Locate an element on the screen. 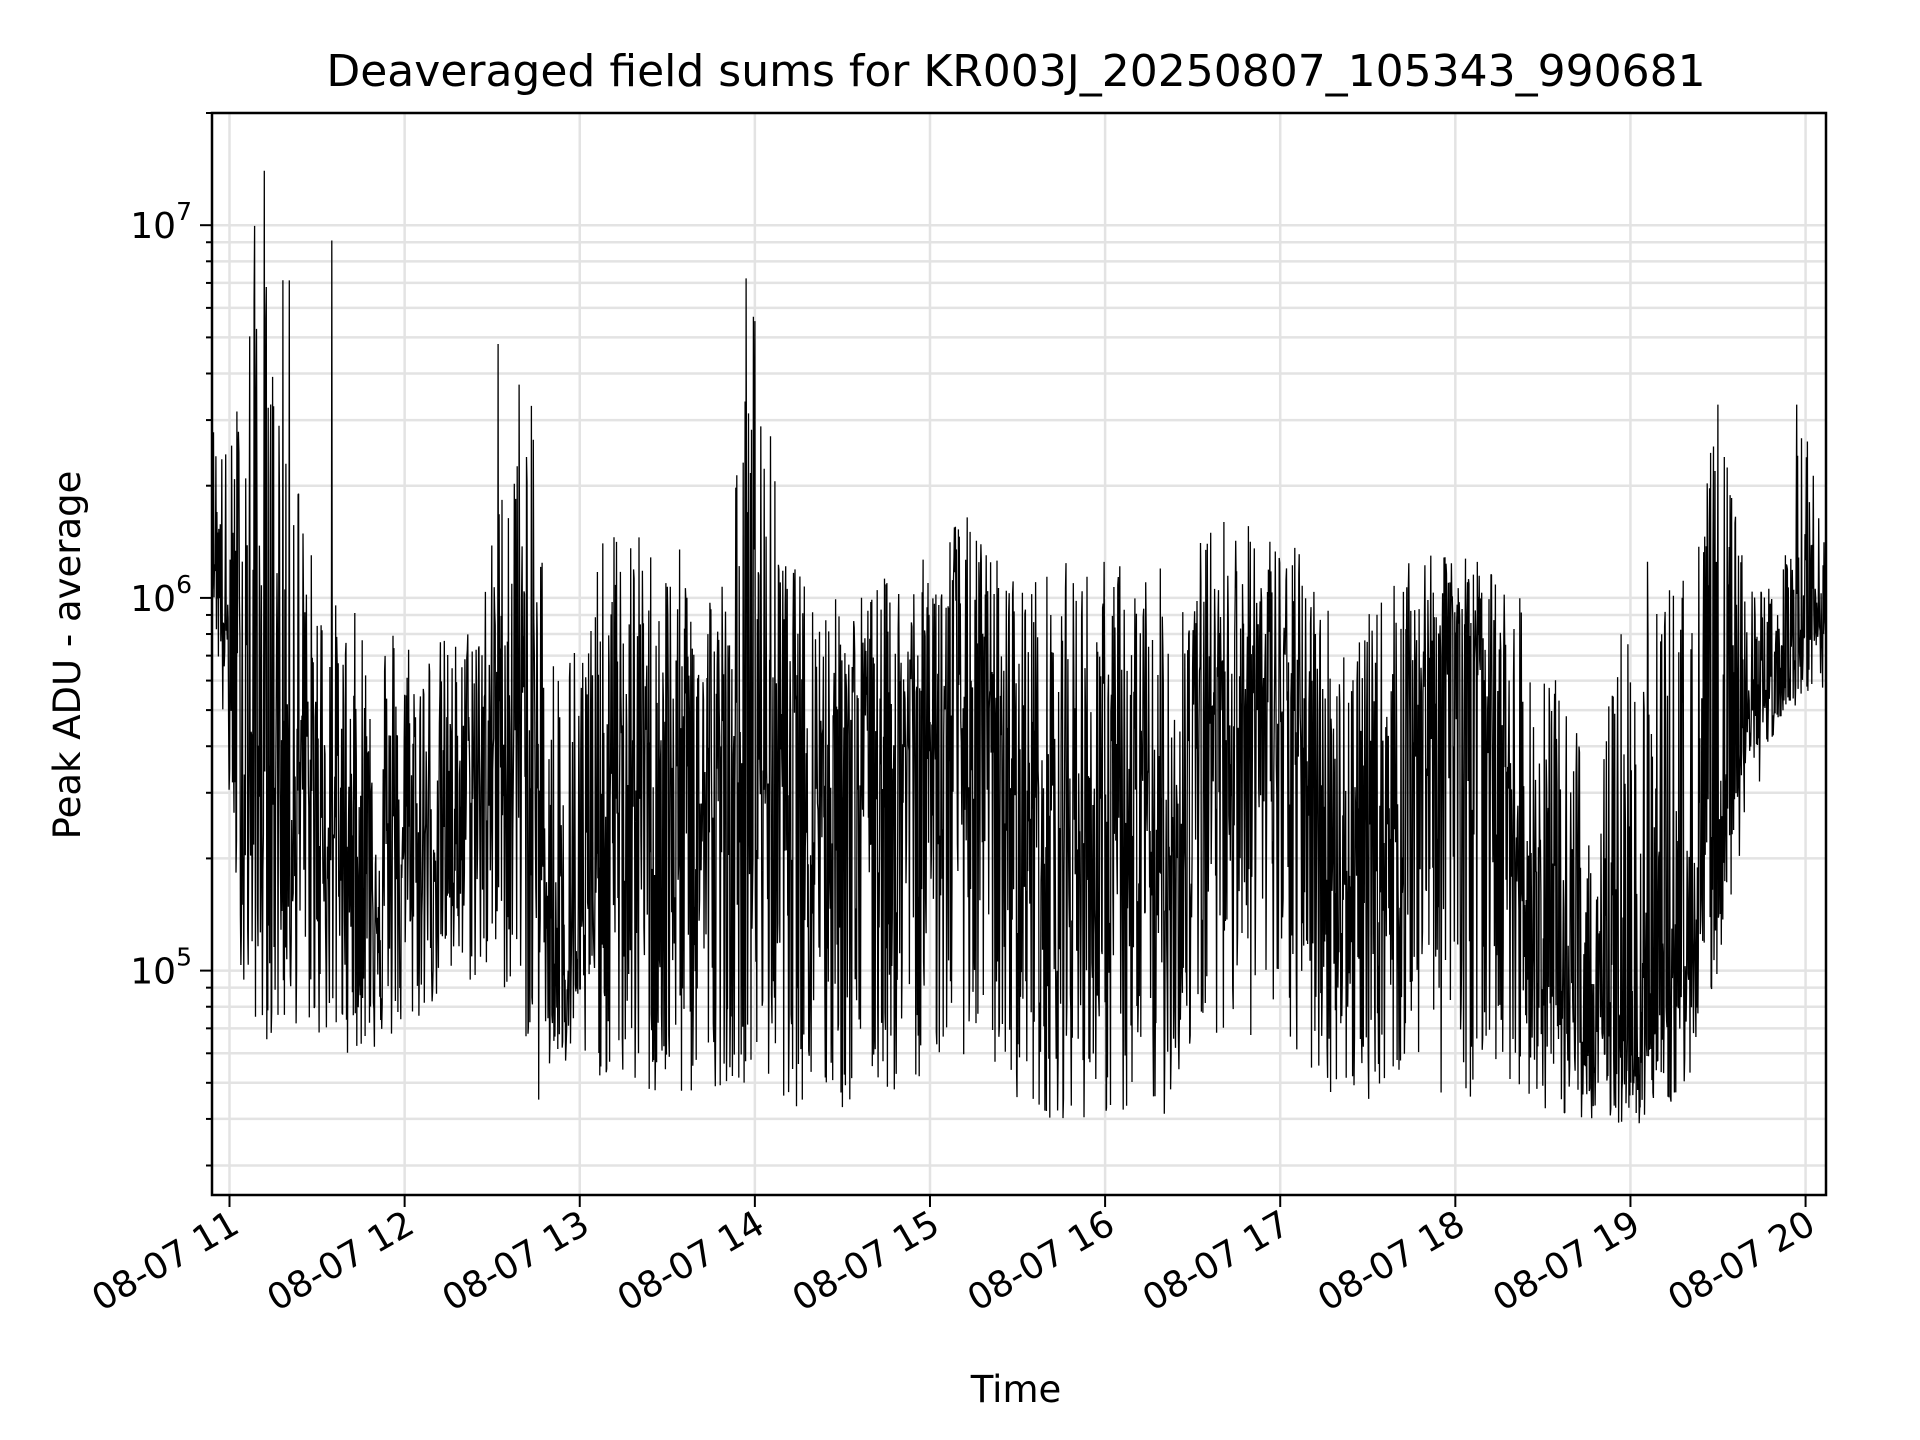 The image size is (1920, 1440). y-axis-label: Peak ADU - average is located at coordinates (67, 655).